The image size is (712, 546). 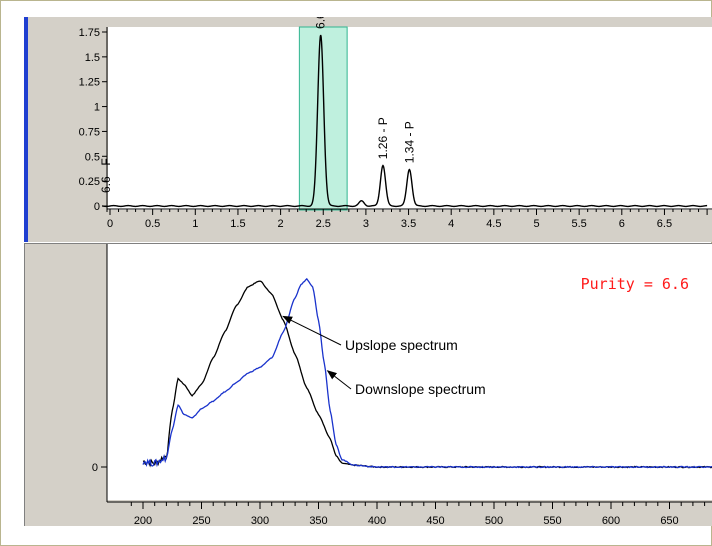 What do you see at coordinates (318, 520) in the screenshot?
I see `x-tick-label: 350` at bounding box center [318, 520].